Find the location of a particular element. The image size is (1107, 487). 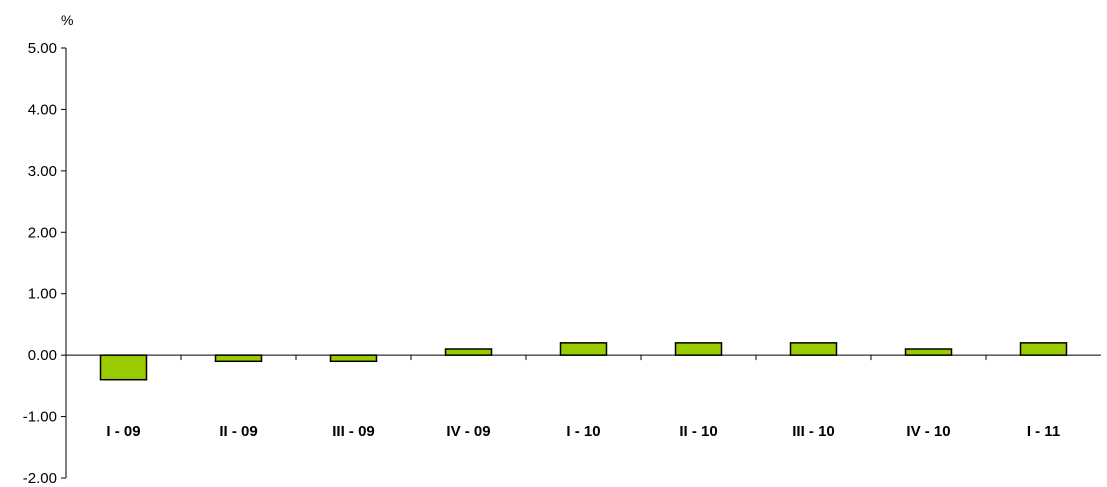

x-axis-ticks is located at coordinates (583, 358).